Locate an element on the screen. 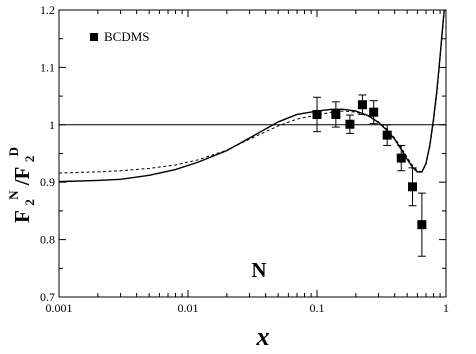 The height and width of the screenshot is (354, 476). y-label-sub1: 2 is located at coordinates (29, 202).